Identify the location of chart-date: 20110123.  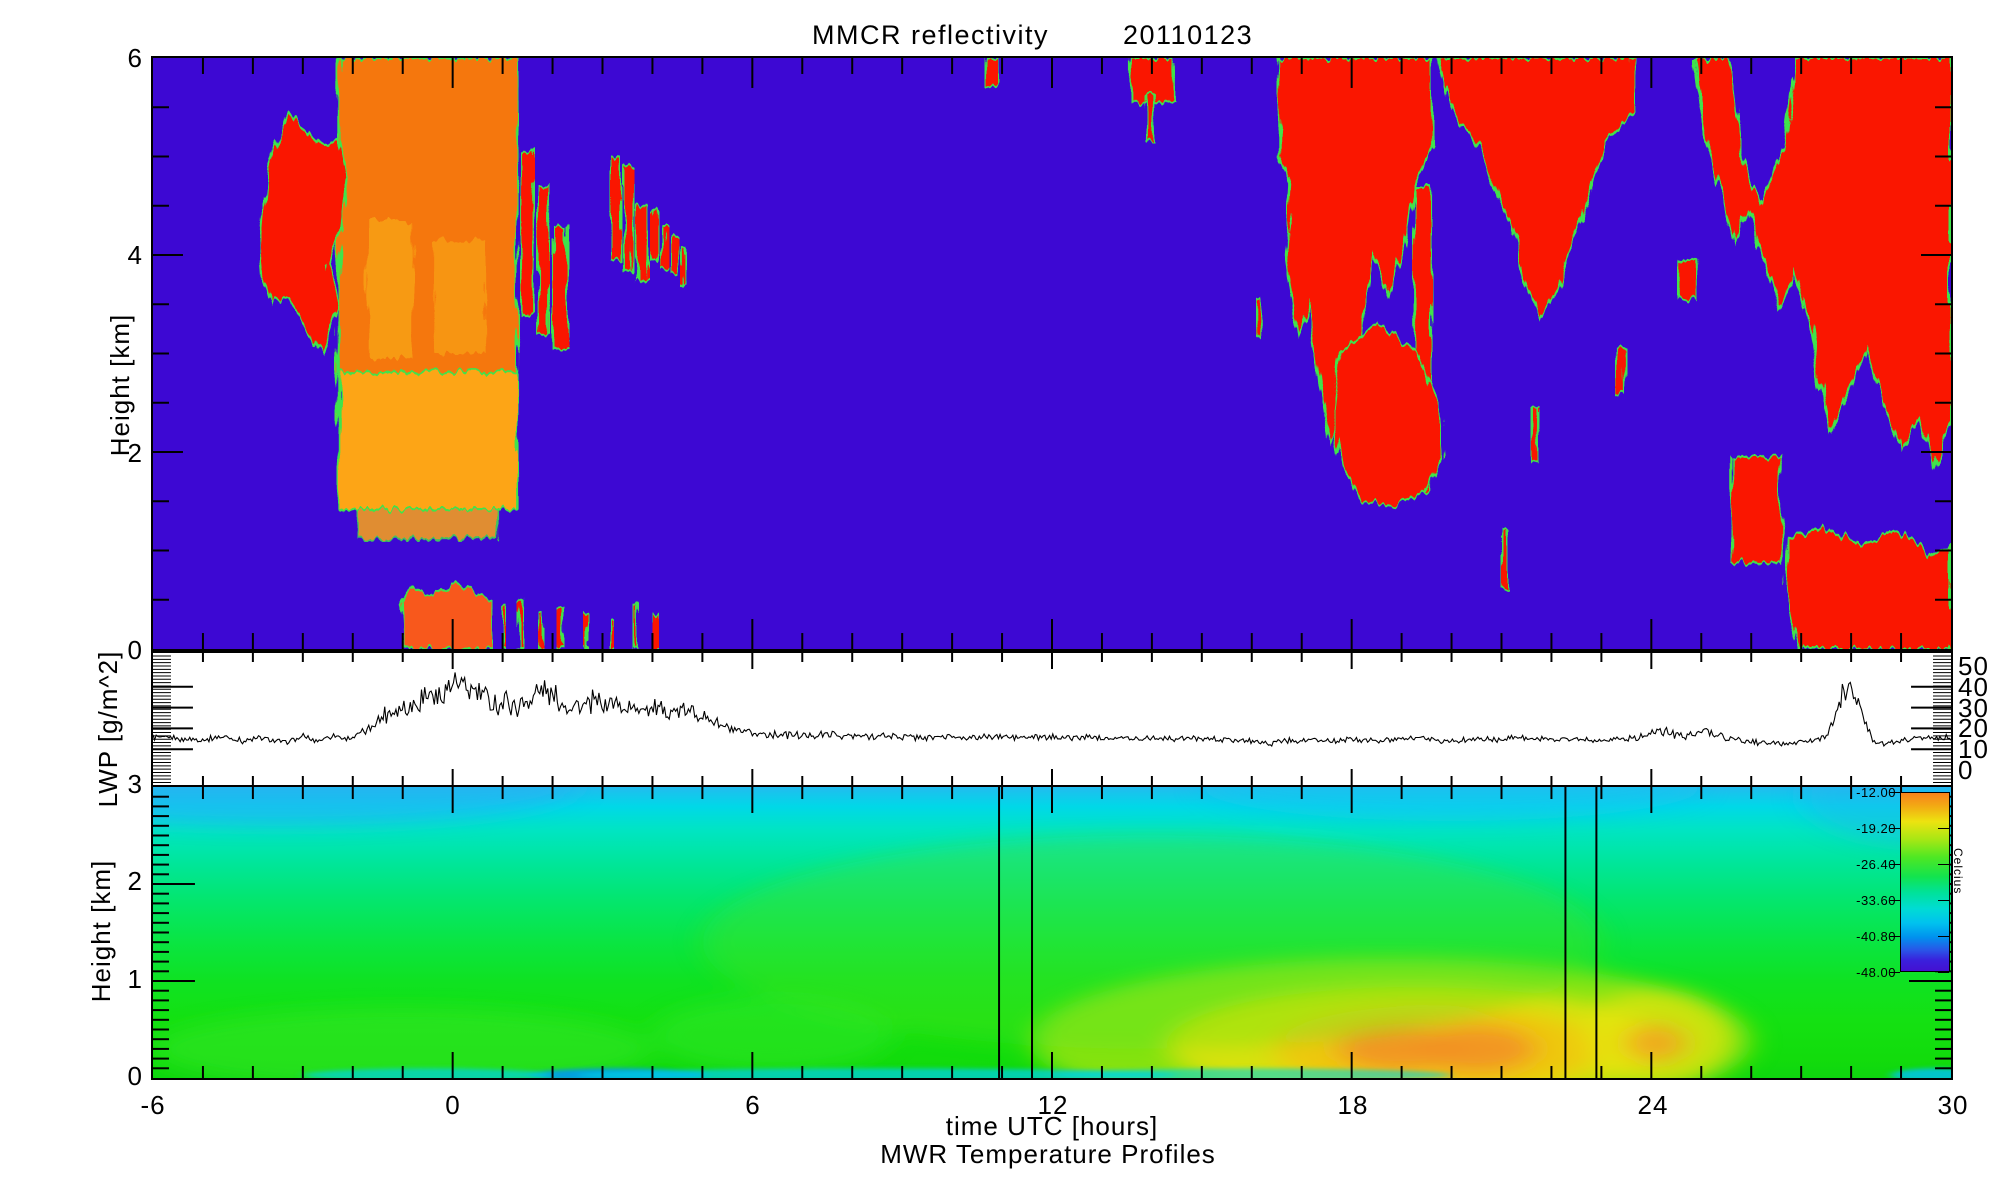
(1188, 35).